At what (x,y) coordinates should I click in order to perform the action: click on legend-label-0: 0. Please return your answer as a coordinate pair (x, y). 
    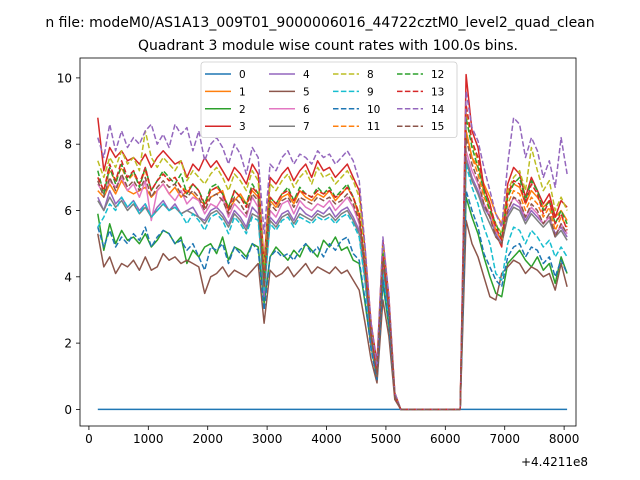
    Looking at the image, I should click on (242, 75).